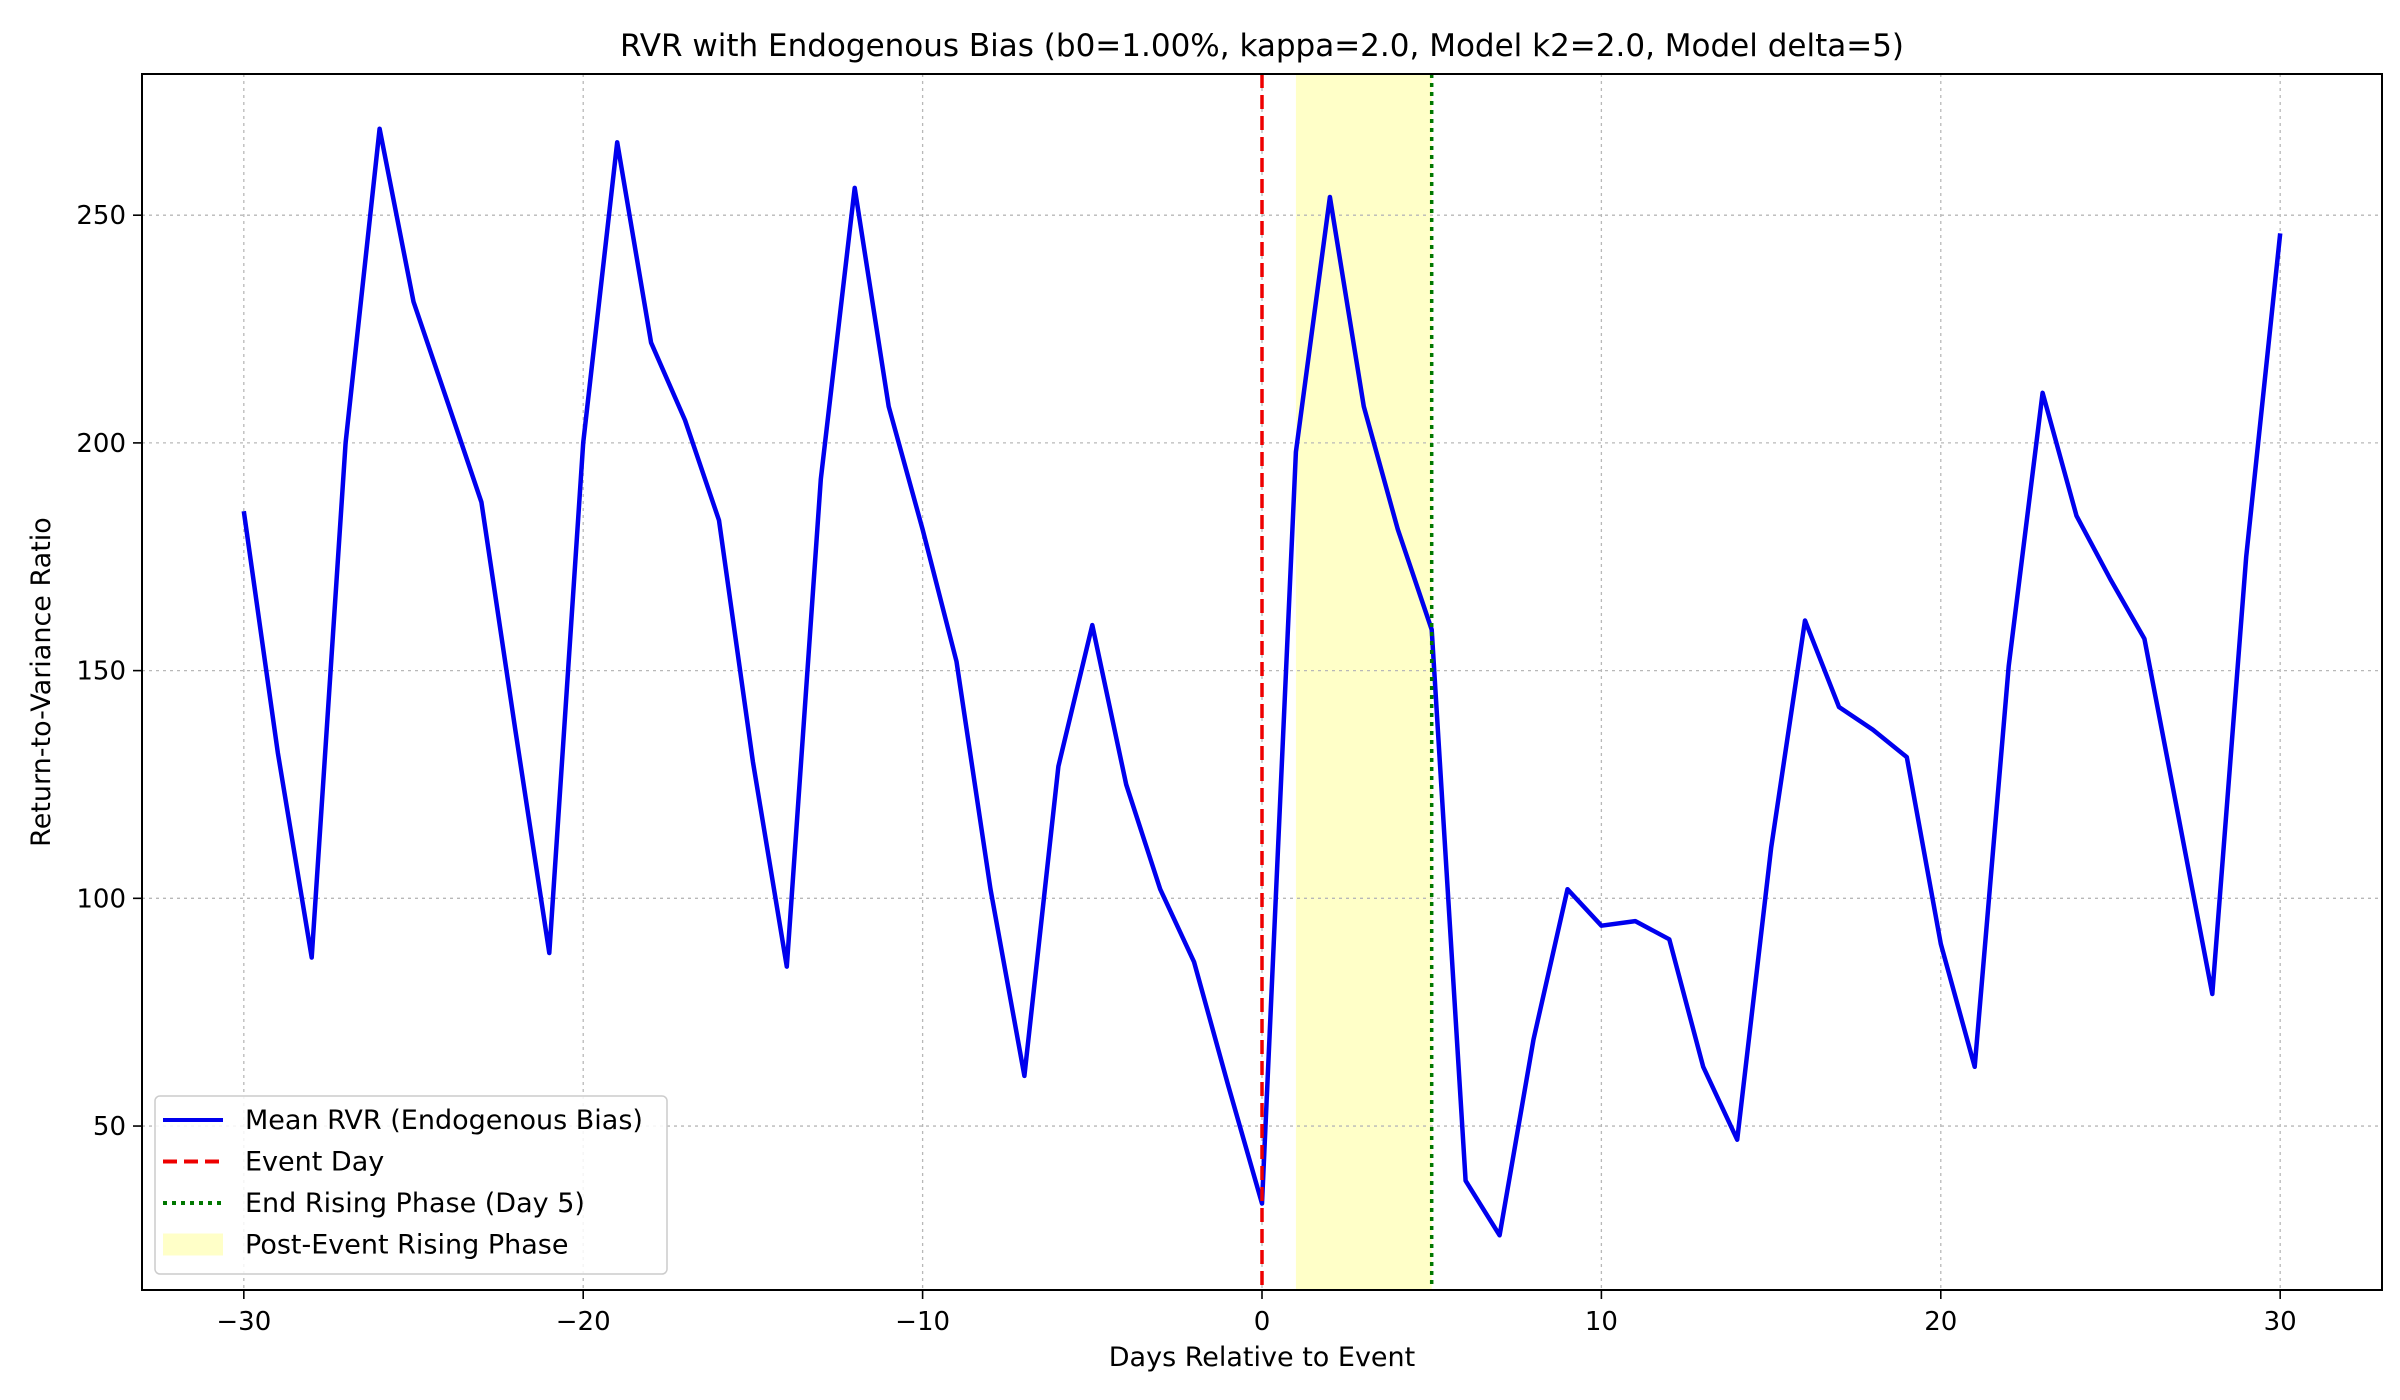 The image size is (2400, 1400). Describe the element at coordinates (1601, 1322) in the screenshot. I see `x-tick-label: 10` at that location.